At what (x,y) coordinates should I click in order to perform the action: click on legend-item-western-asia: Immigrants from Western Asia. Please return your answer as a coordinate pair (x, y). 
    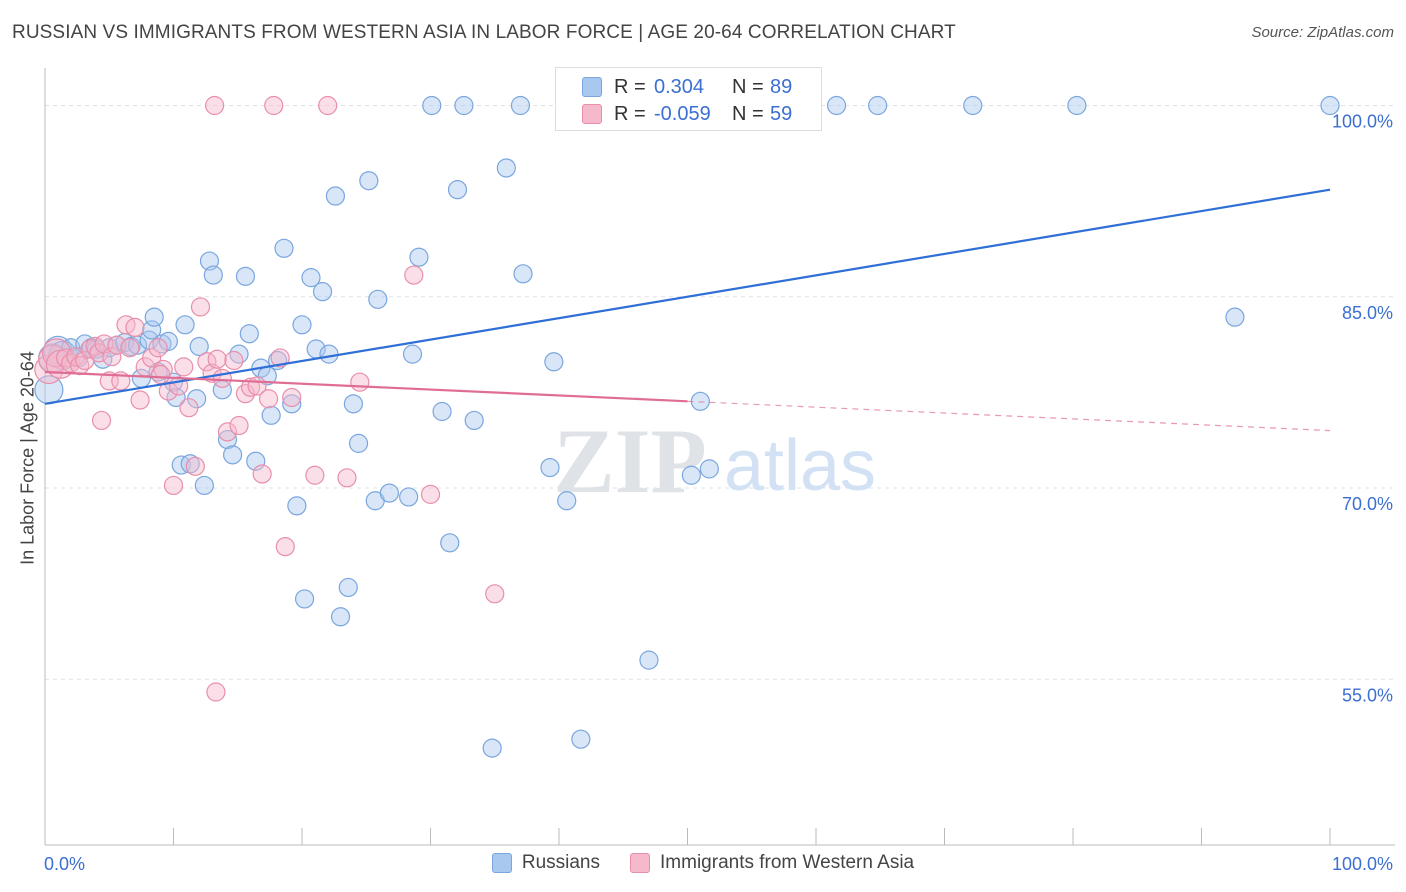
    Looking at the image, I should click on (772, 863).